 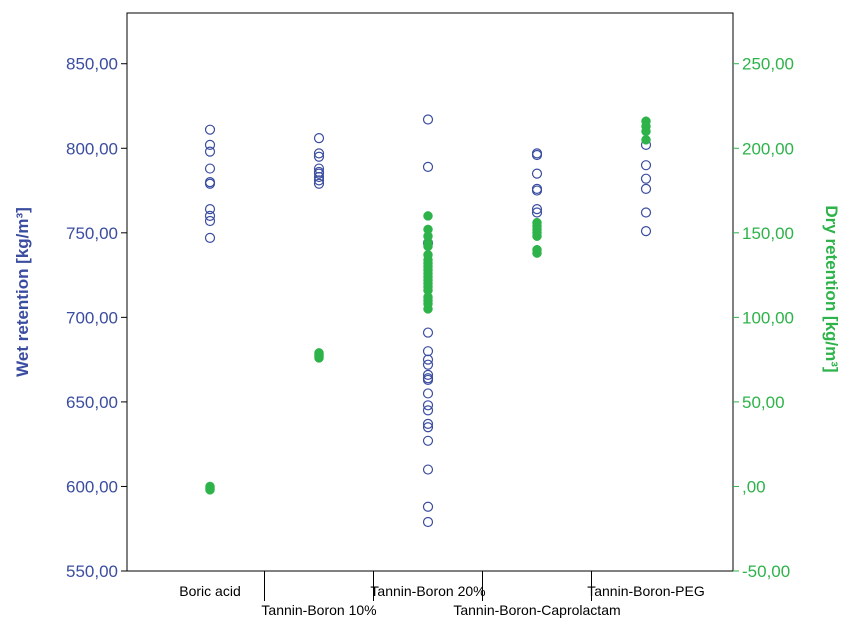 I want to click on x-category-label: Tannin-Boron-PEG, so click(x=646, y=591).